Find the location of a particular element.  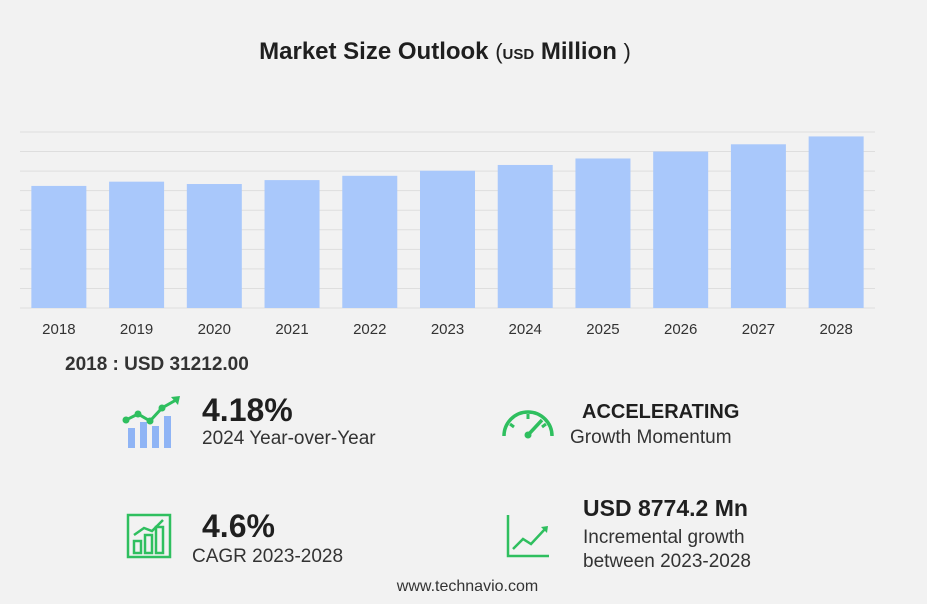

bar-2020 is located at coordinates (214, 246).